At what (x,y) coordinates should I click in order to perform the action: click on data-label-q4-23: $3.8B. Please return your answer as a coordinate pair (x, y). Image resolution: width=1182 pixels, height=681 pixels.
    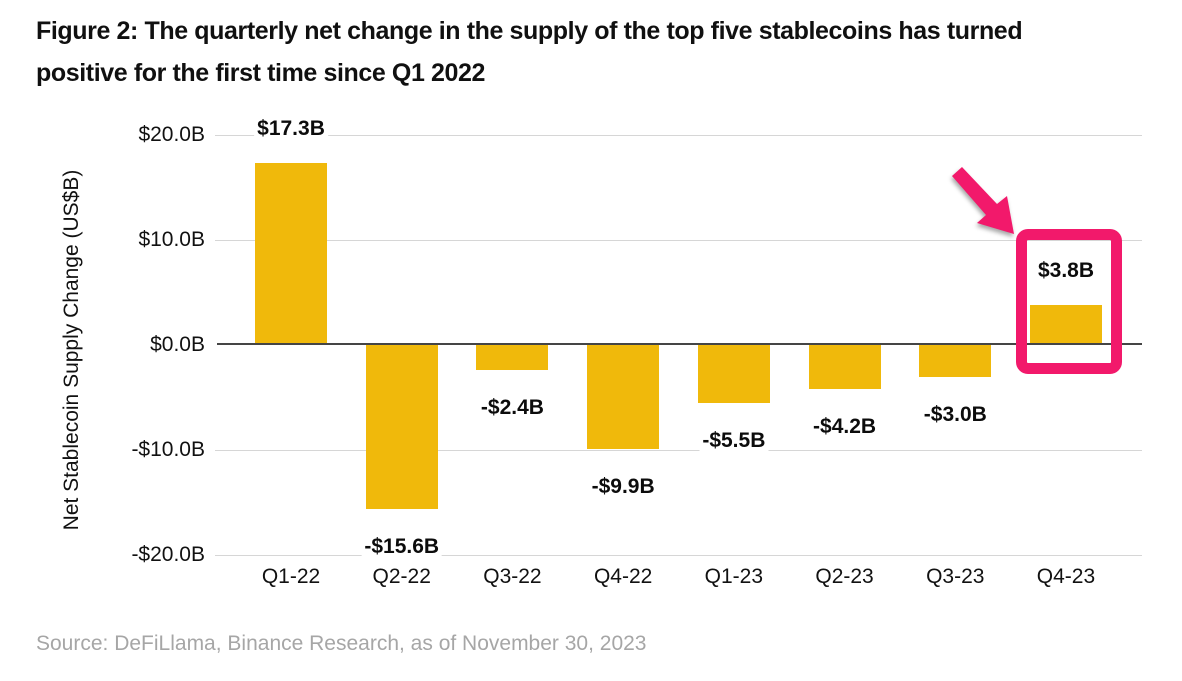
    Looking at the image, I should click on (1066, 271).